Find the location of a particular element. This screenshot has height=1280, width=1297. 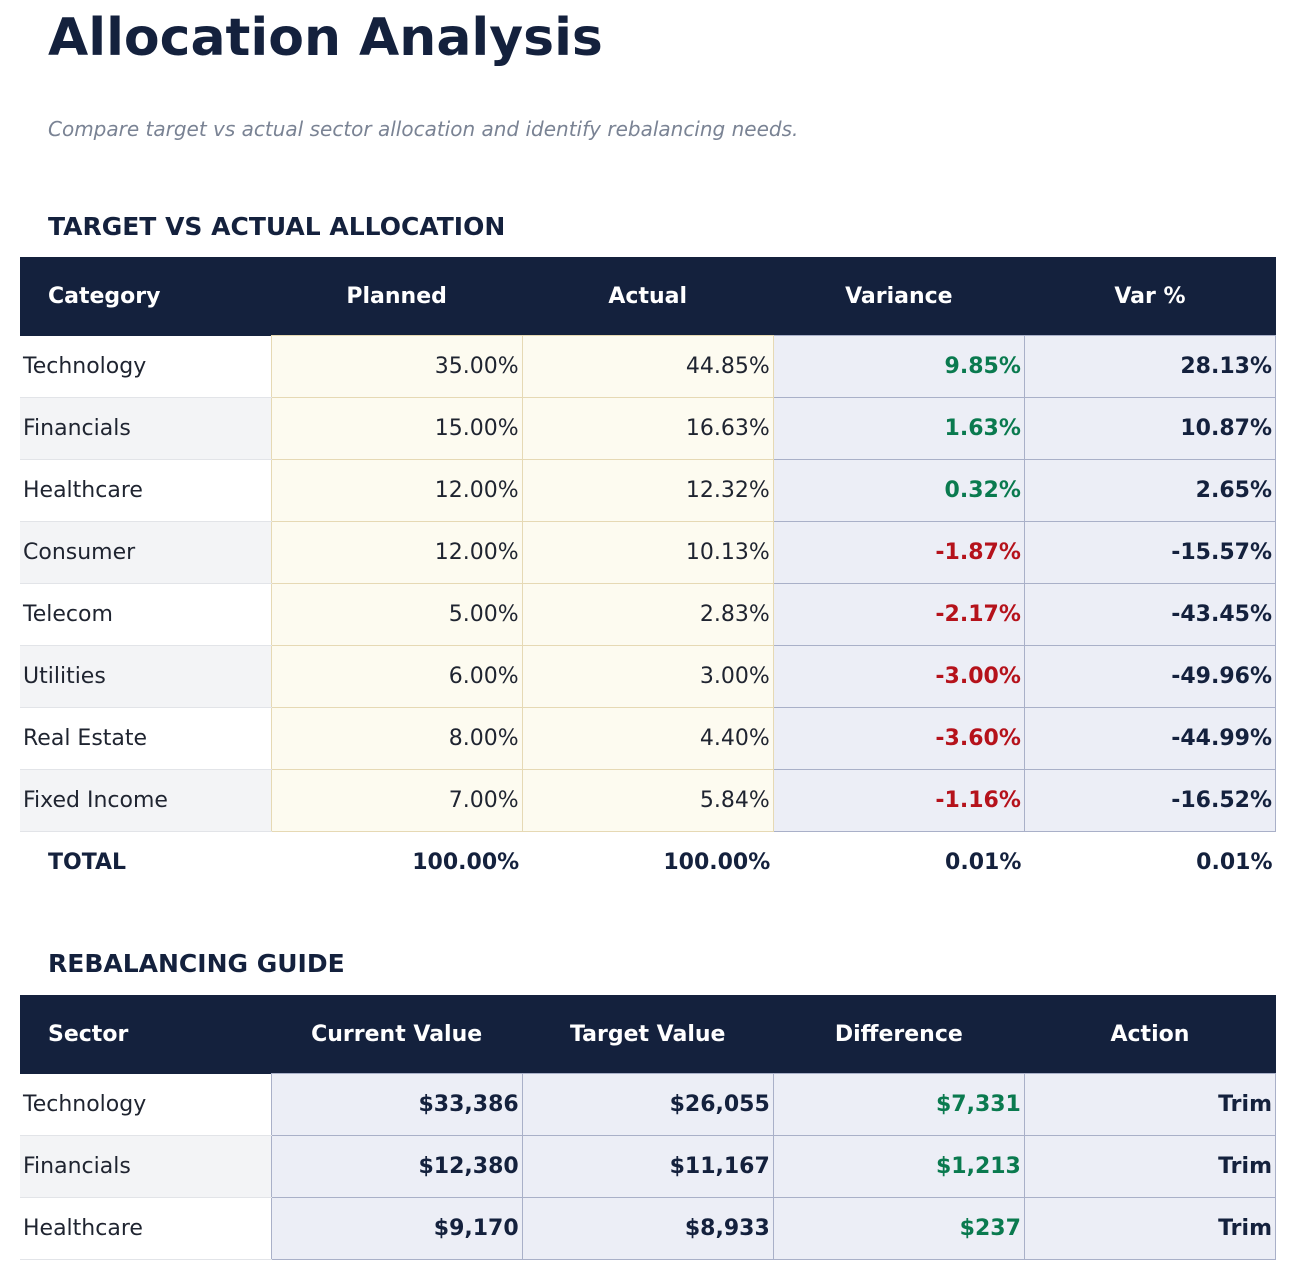

table-row: Utilities 6.00% 3.00% -3.00% -49.96% is located at coordinates (648, 676).